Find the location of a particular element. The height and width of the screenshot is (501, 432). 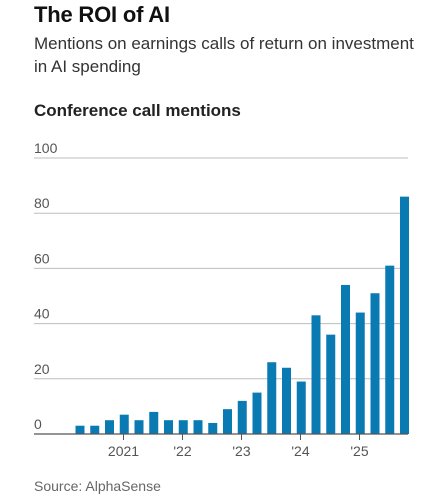

x-tick-label: '22 is located at coordinates (182, 451).